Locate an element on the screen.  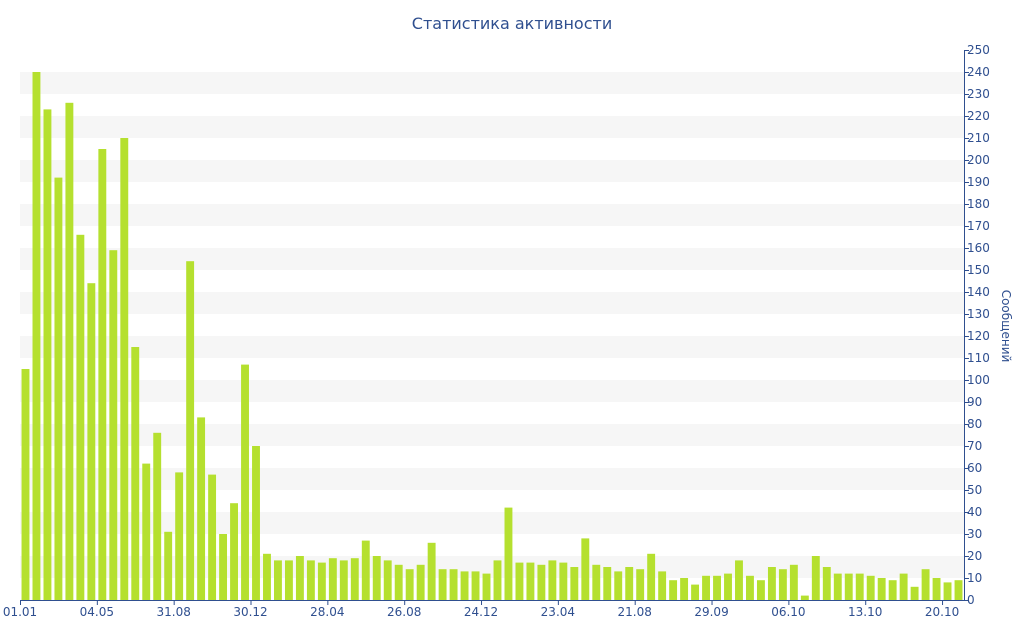
y-tick-label: 30 is located at coordinates (974, 534).